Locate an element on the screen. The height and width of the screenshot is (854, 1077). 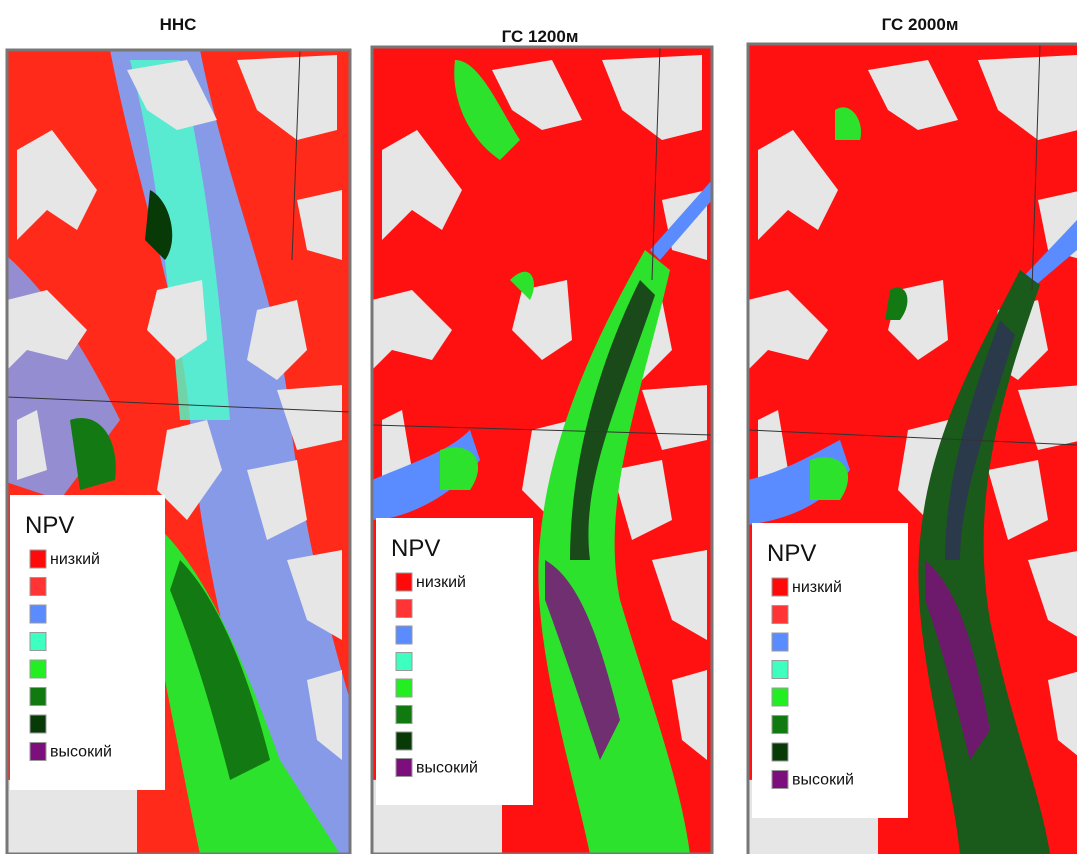
panel-title: ГС 1200м is located at coordinates (540, 36).